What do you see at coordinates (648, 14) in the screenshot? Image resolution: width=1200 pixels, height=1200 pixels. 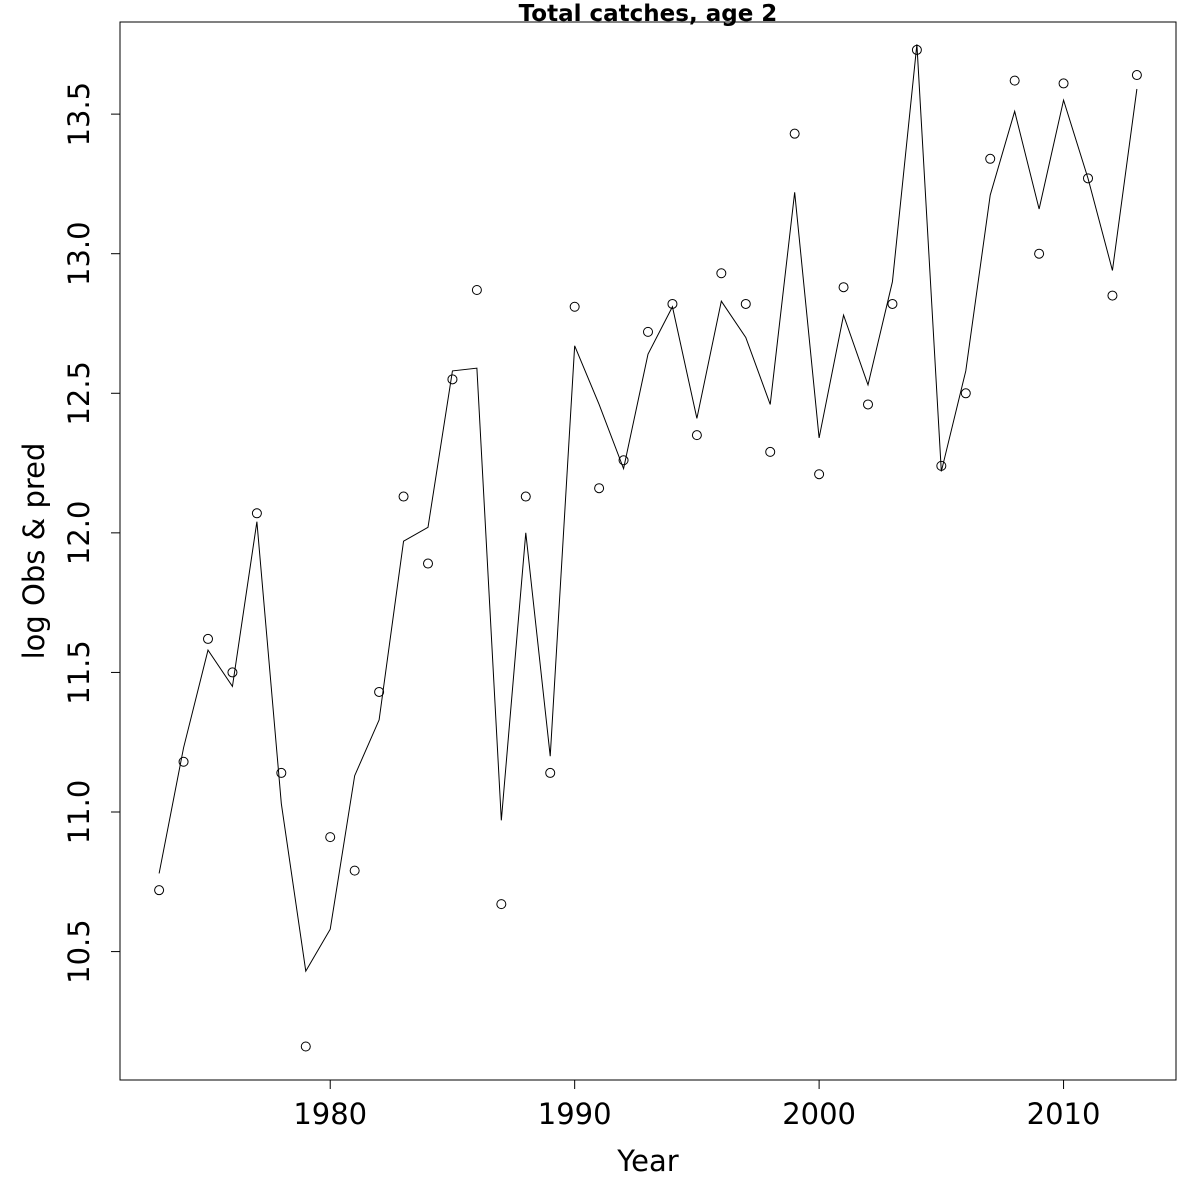 I see `chart-title: Total catches, age 2` at bounding box center [648, 14].